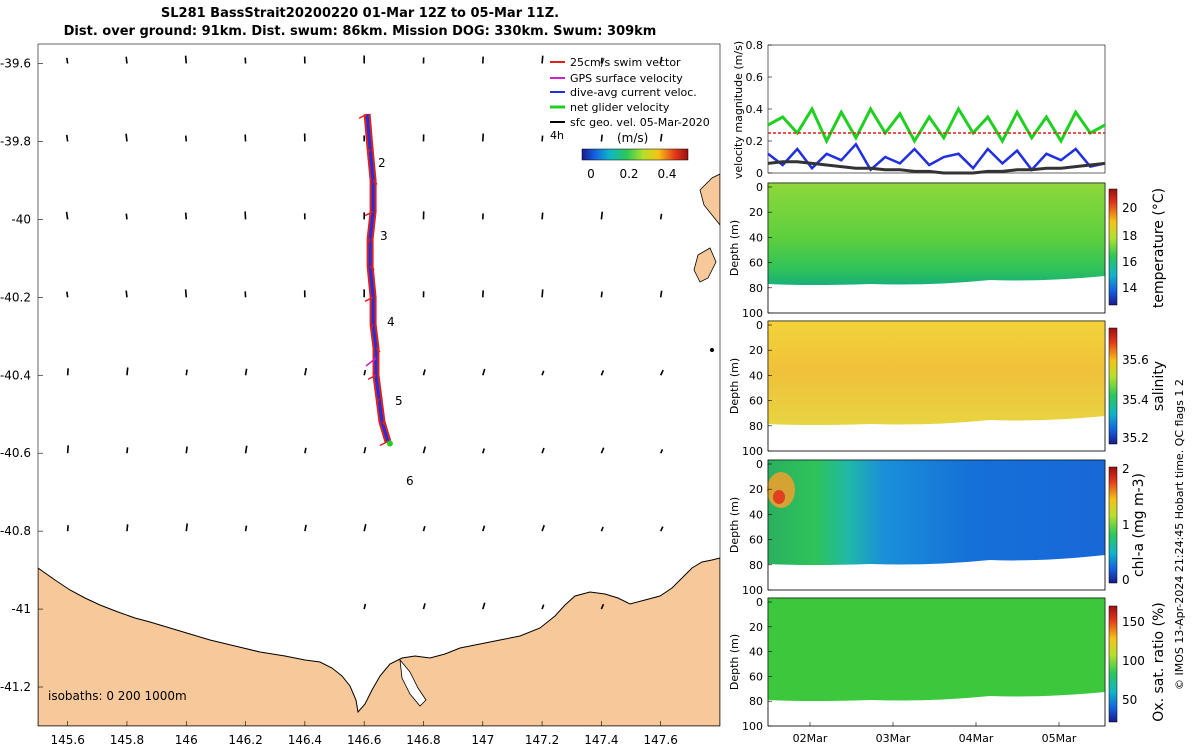  I want to click on map-ytick-label: -39.6, so click(15, 63).